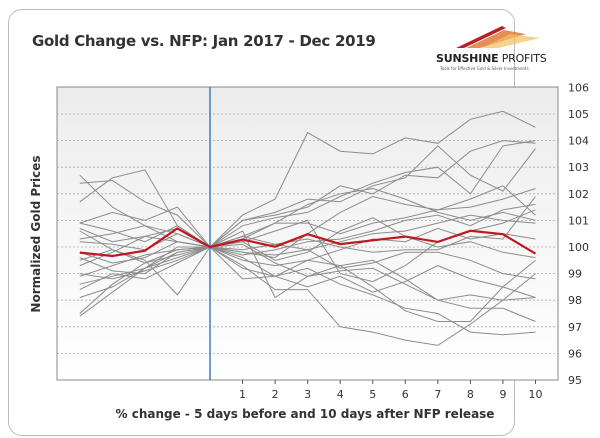  I want to click on y-axis-label: Normalized Gold Prices, so click(36, 233).